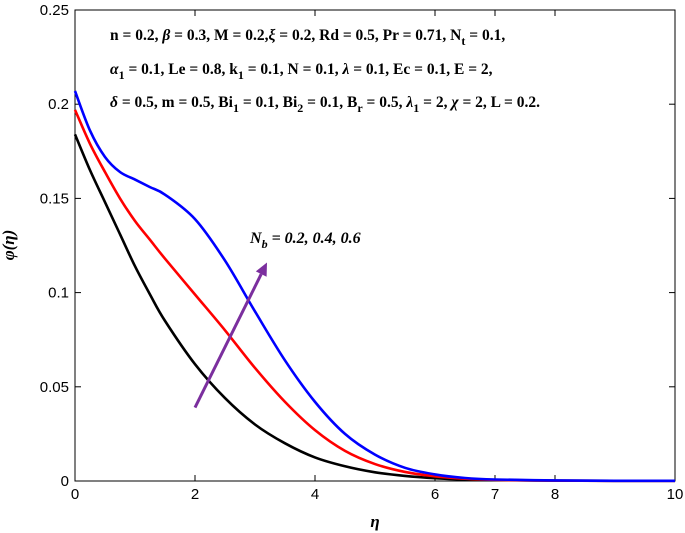 This screenshot has width=685, height=533. Describe the element at coordinates (228, 341) in the screenshot. I see `trend-arrow-shaft` at that location.